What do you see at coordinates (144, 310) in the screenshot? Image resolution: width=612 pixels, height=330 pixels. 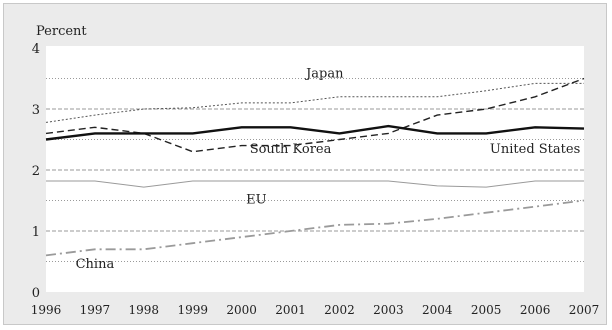 I see `x-tick-label: 1998` at bounding box center [144, 310].